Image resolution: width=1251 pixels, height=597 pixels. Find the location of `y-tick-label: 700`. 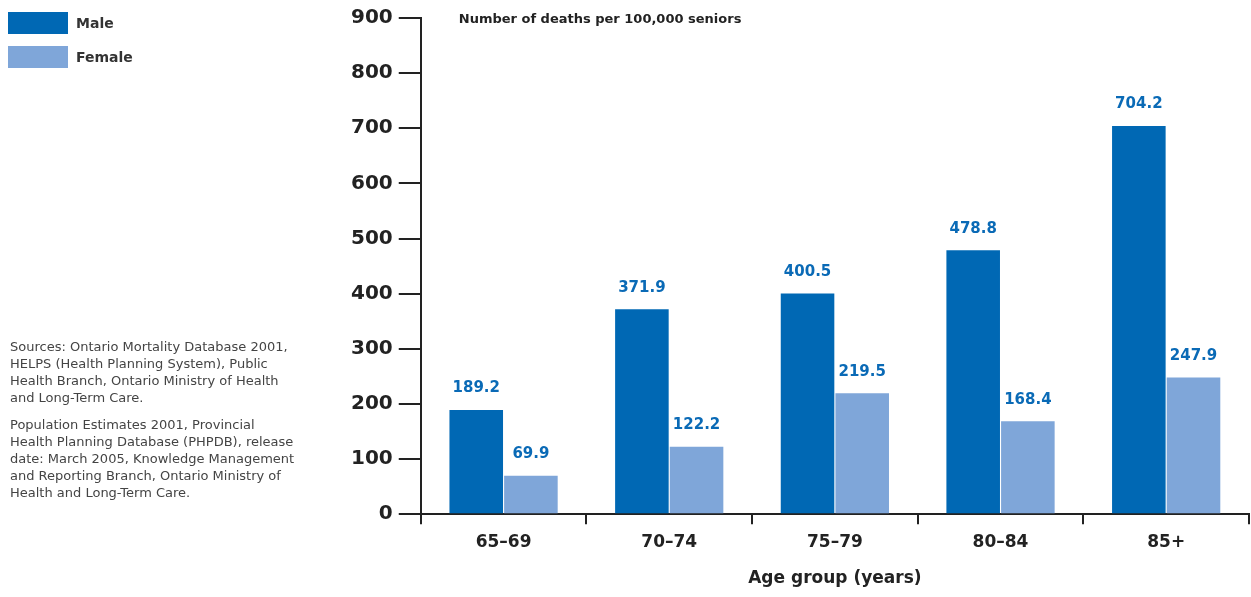

y-tick-label: 700 is located at coordinates (372, 126).